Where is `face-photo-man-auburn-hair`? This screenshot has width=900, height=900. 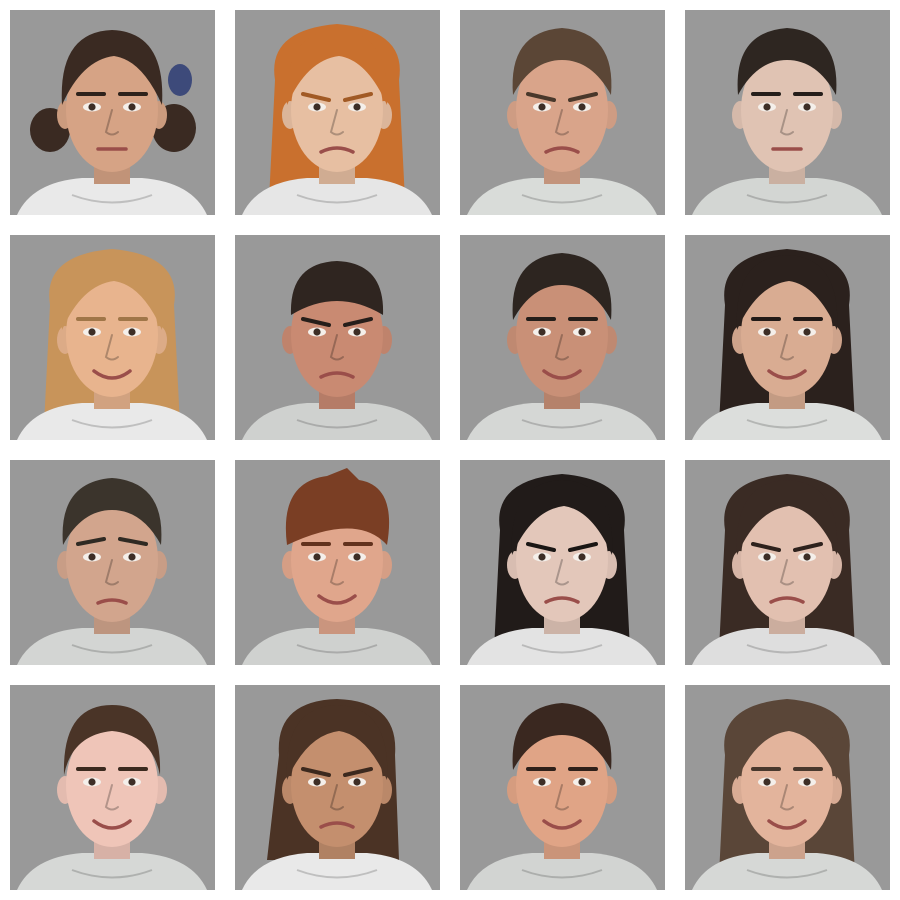 face-photo-man-auburn-hair is located at coordinates (337, 562).